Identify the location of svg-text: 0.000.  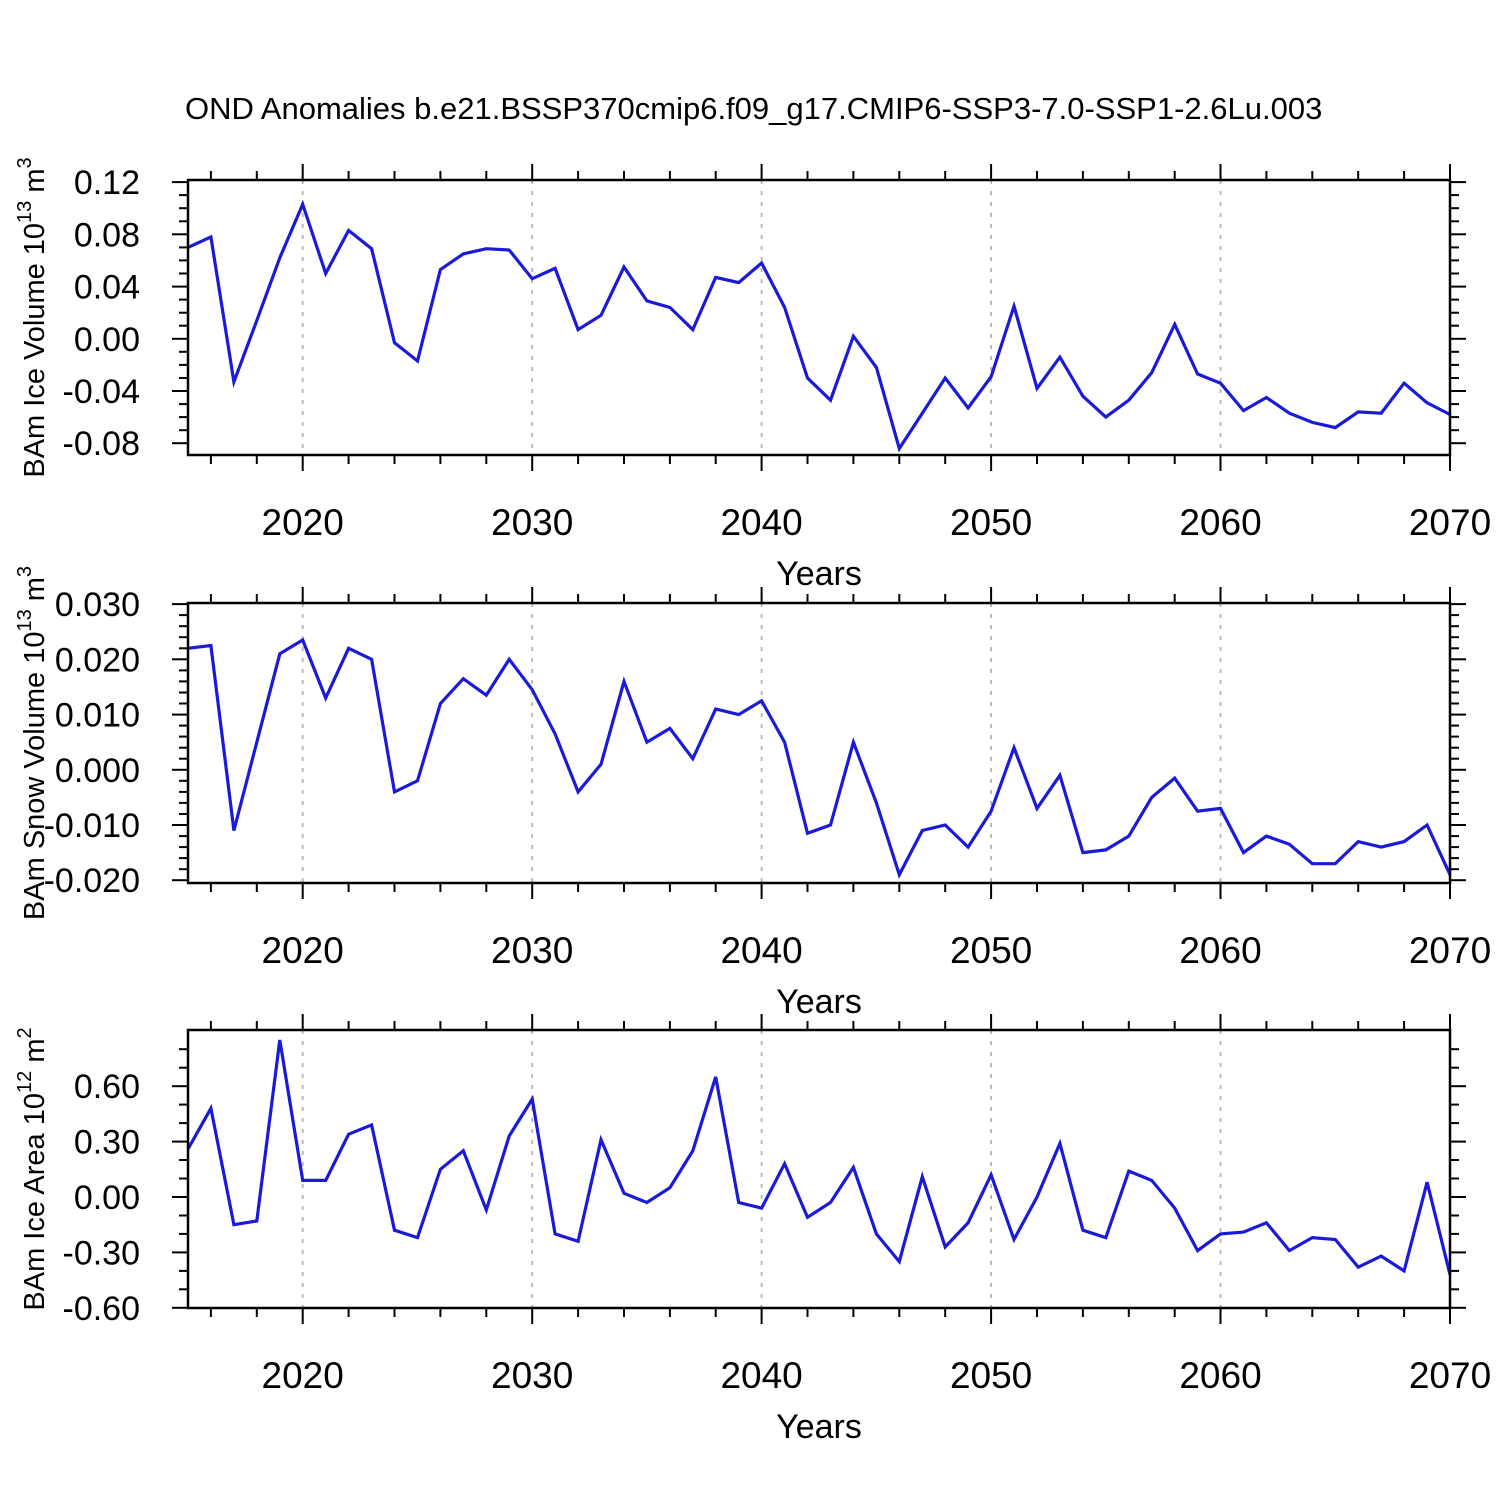
(97, 771).